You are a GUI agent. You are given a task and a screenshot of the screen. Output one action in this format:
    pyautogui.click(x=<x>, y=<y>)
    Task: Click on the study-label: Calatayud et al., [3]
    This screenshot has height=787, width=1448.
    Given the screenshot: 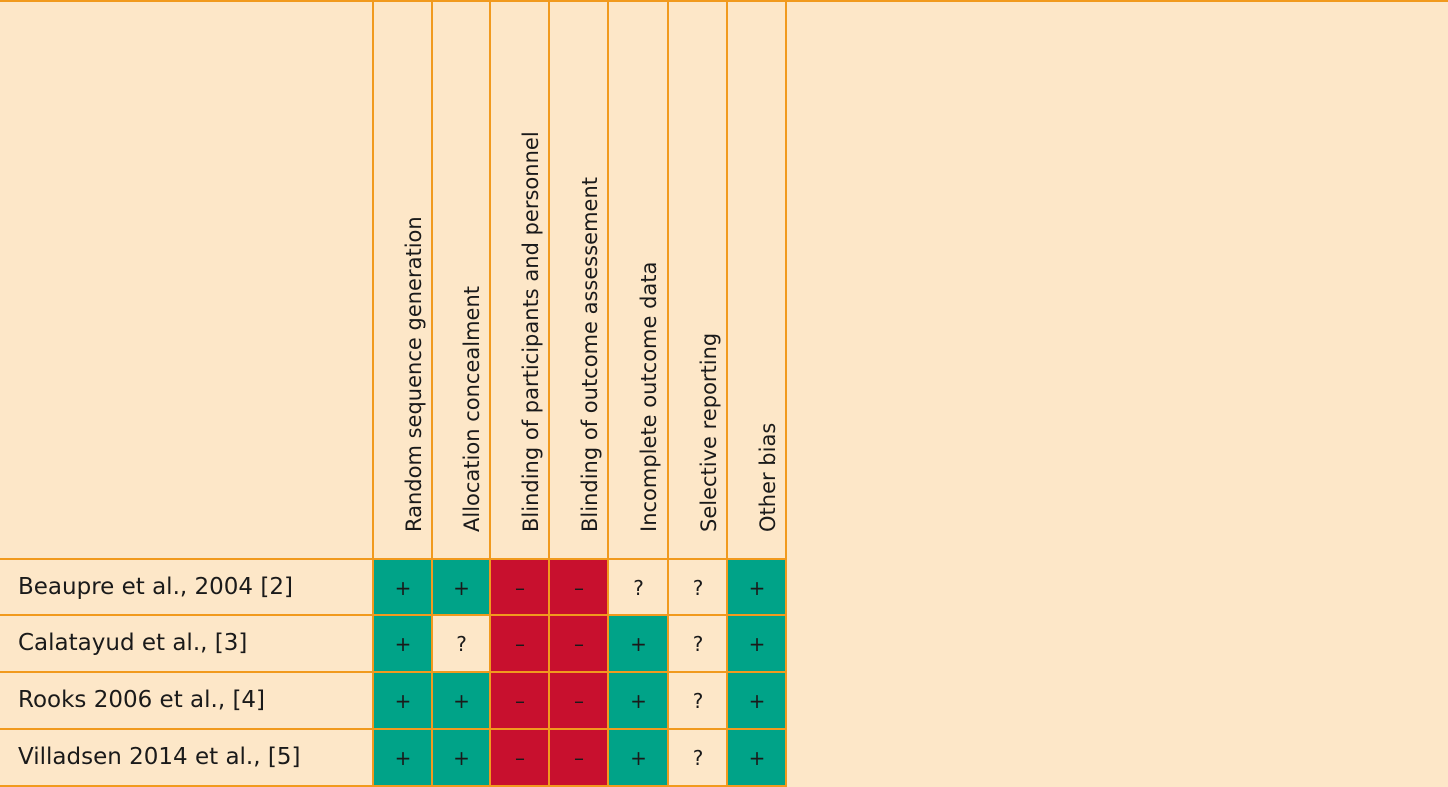 What is the action you would take?
    pyautogui.click(x=133, y=643)
    